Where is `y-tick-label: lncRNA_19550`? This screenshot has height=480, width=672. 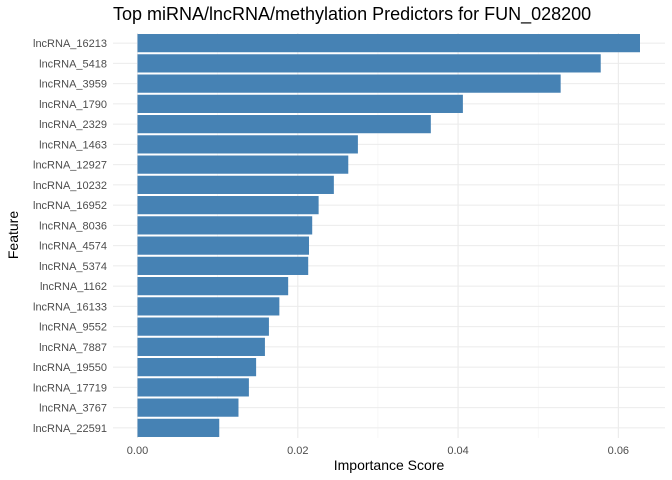 y-tick-label: lncRNA_19550 is located at coordinates (70, 368).